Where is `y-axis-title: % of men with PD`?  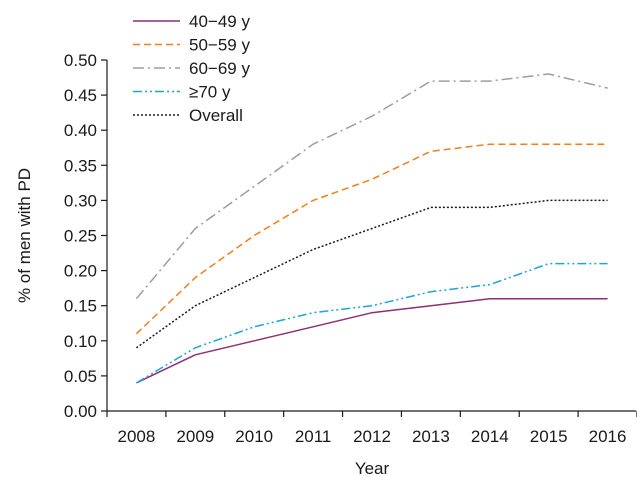 y-axis-title: % of men with PD is located at coordinates (24, 235).